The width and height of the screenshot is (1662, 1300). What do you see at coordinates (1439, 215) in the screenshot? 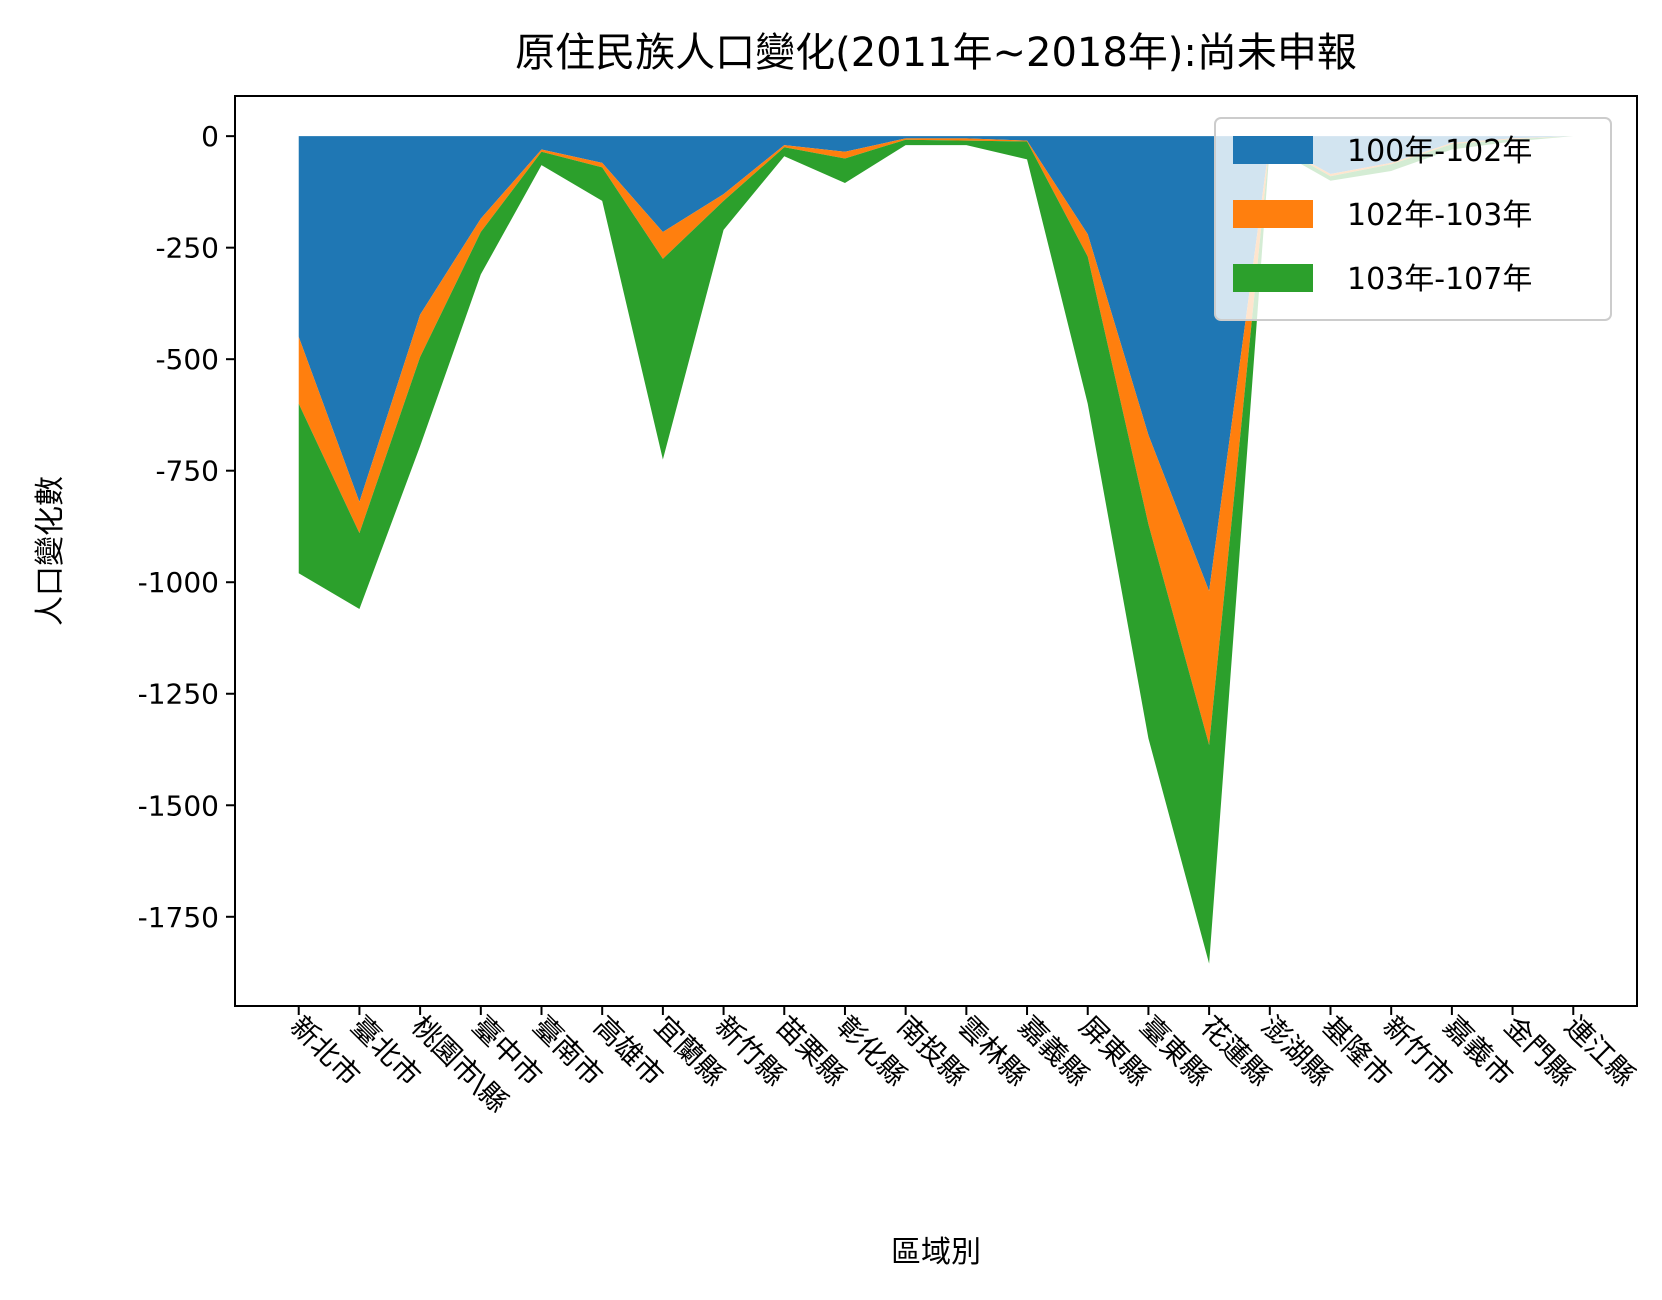
I see `legend-label: 102年-103年` at bounding box center [1439, 215].